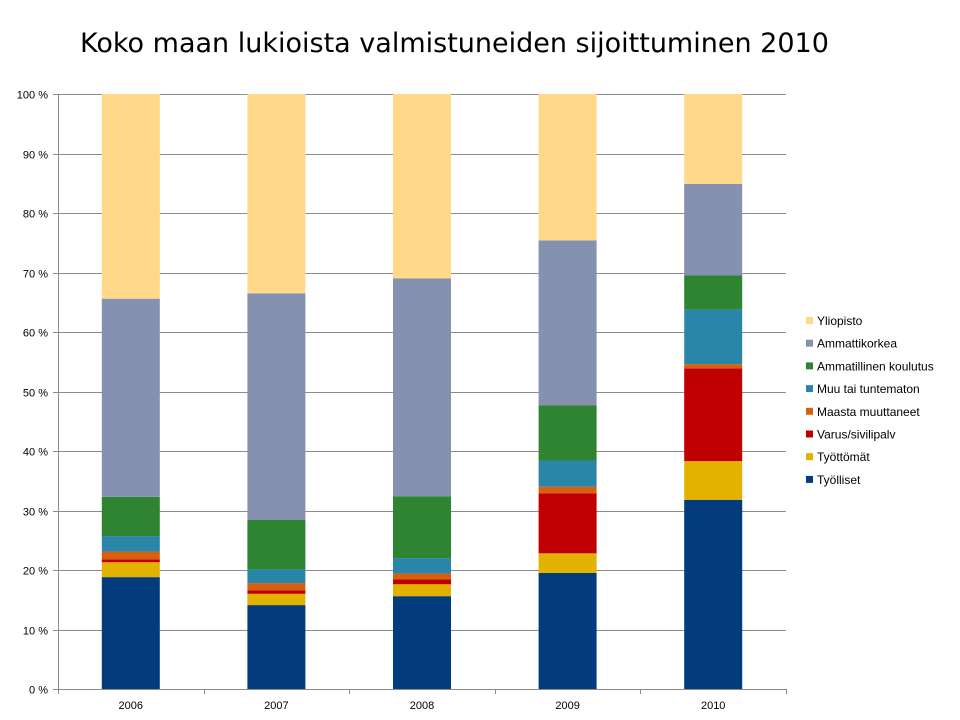 The height and width of the screenshot is (720, 960). What do you see at coordinates (713, 480) in the screenshot?
I see `bar-segment-työttömät-2010` at bounding box center [713, 480].